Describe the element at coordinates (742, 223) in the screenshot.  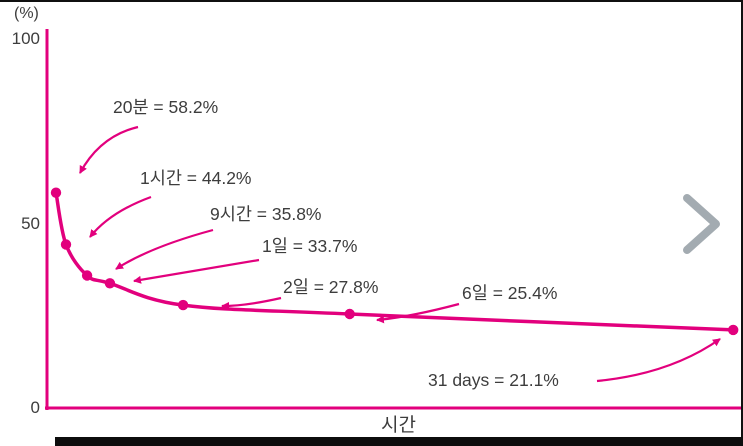
I see `right-border` at that location.